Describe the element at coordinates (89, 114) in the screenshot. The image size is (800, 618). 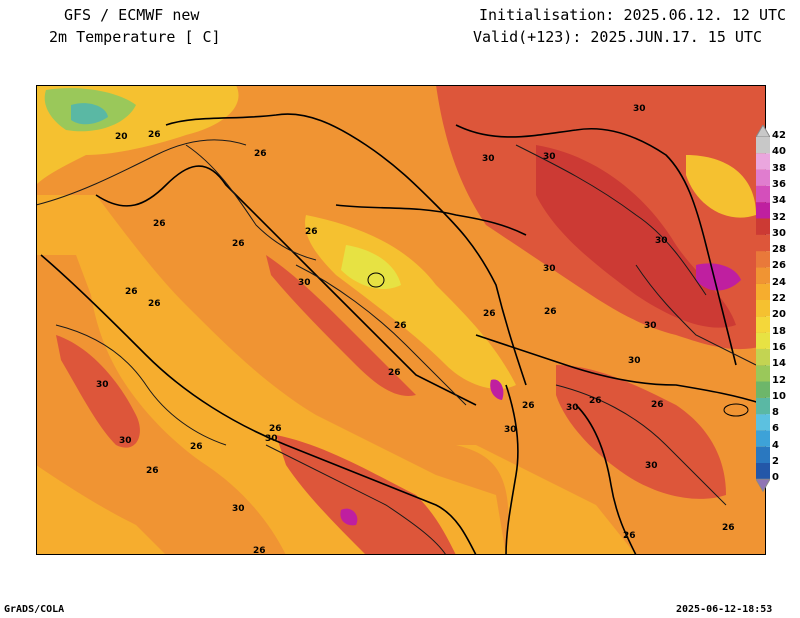
I see `alps-teal-patch` at that location.